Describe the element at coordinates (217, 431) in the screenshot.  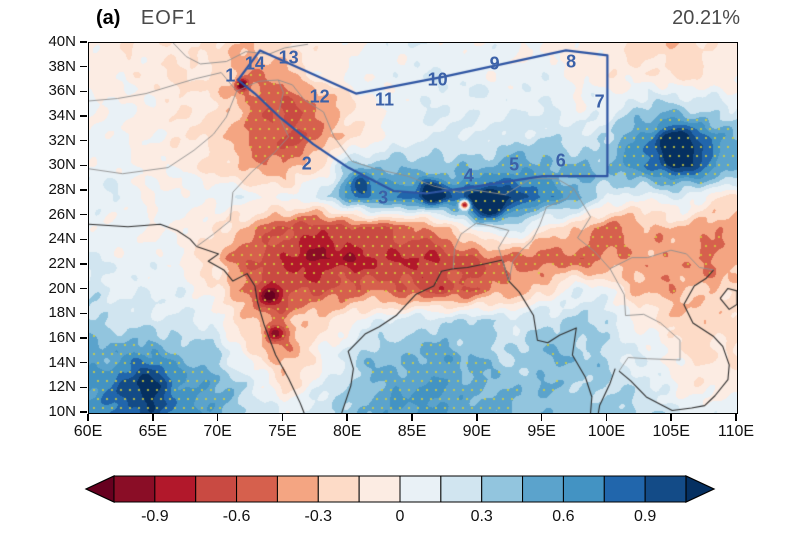
I see `x-tick-label: 70E` at that location.